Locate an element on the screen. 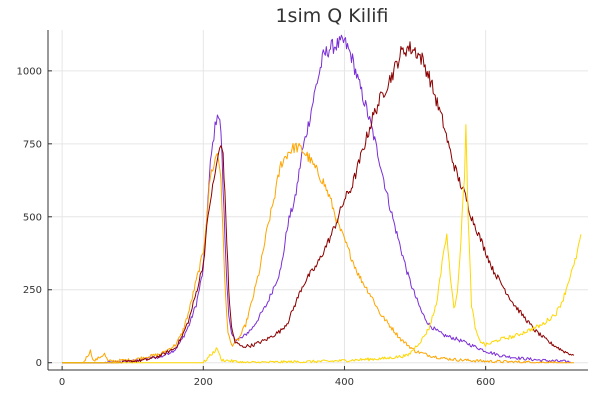  y-tick-label-1: 250 is located at coordinates (32, 290).